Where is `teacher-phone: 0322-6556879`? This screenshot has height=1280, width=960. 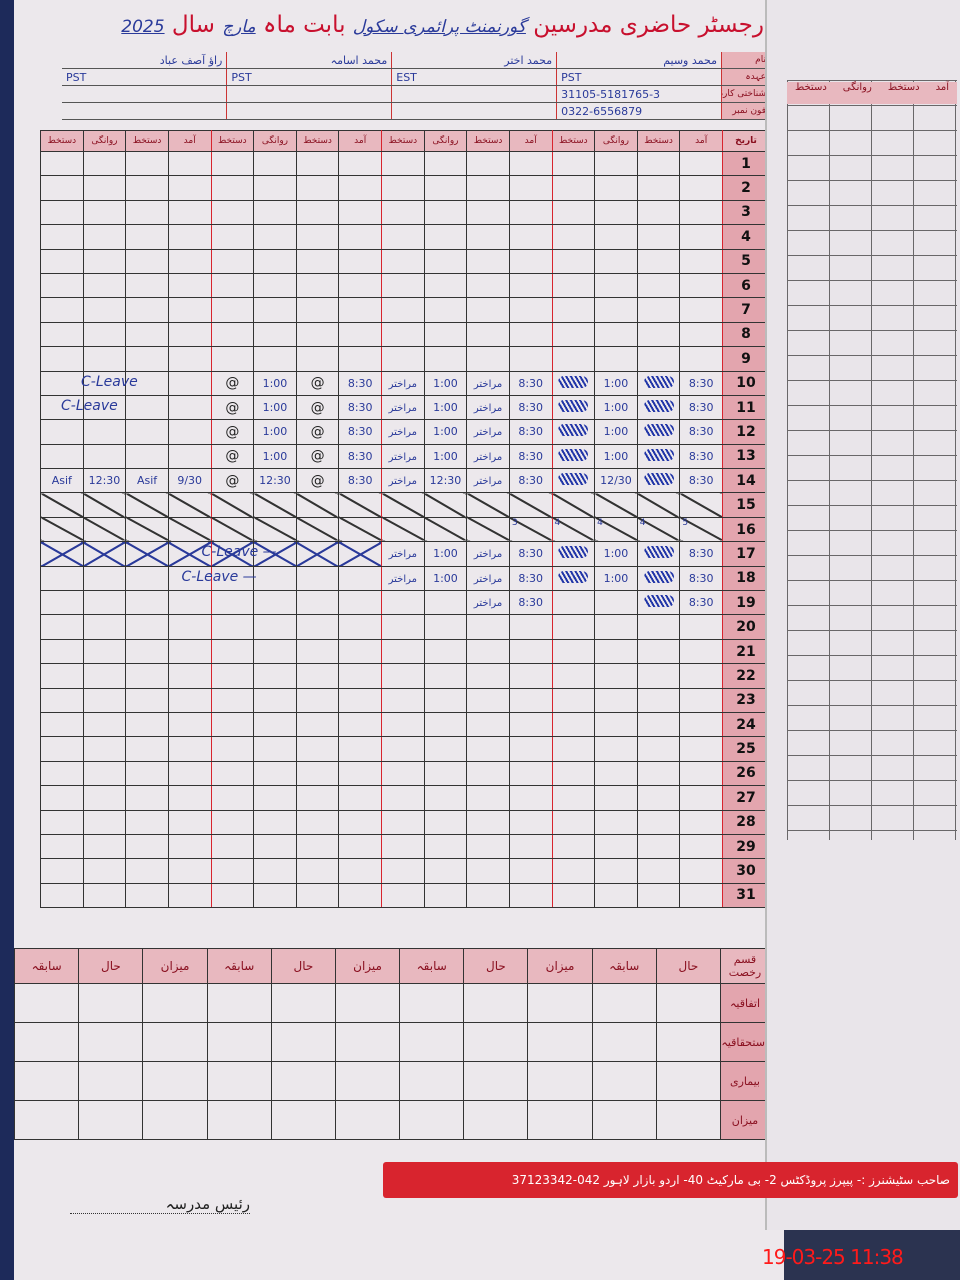 teacher-phone: 0322-6556879 is located at coordinates (639, 111).